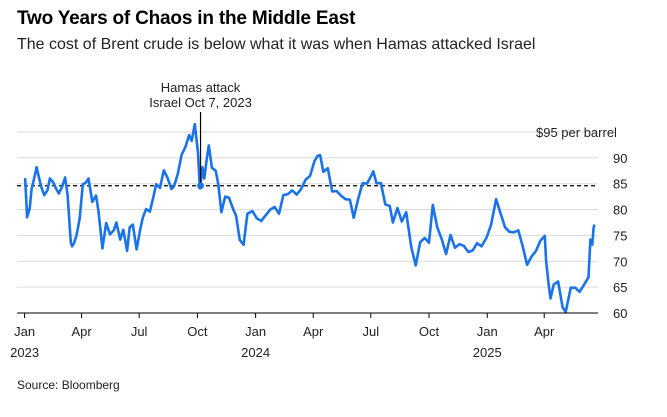  What do you see at coordinates (24, 352) in the screenshot?
I see `x-year-label-2023: 2023` at bounding box center [24, 352].